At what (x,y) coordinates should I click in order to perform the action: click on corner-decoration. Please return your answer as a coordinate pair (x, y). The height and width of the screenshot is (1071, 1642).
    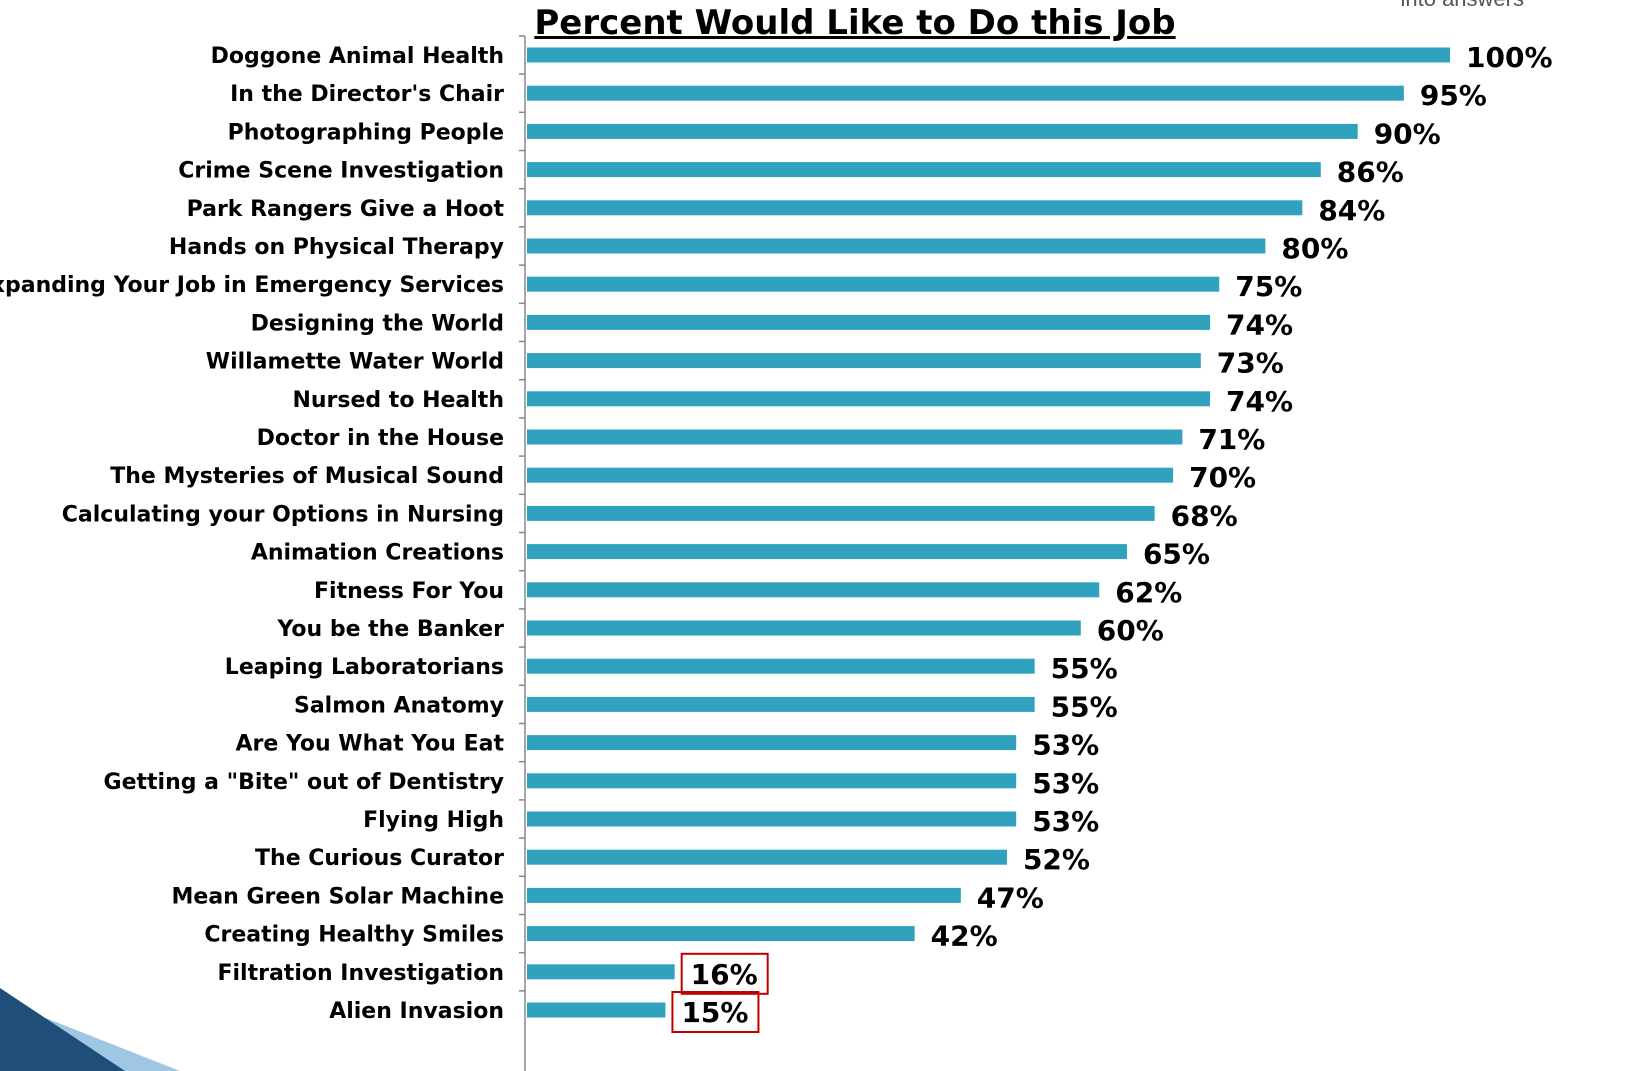
    Looking at the image, I should click on (90, 1029).